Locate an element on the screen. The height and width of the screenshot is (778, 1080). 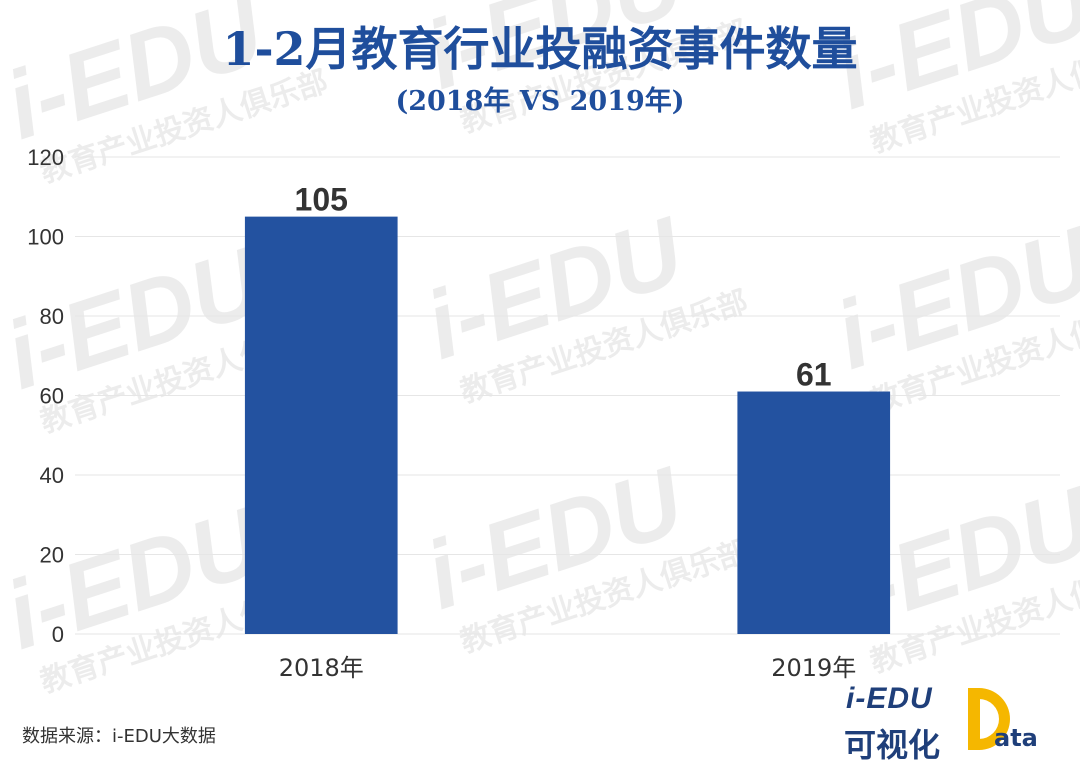
logo-brand-text: i-EDU is located at coordinates (889, 698).